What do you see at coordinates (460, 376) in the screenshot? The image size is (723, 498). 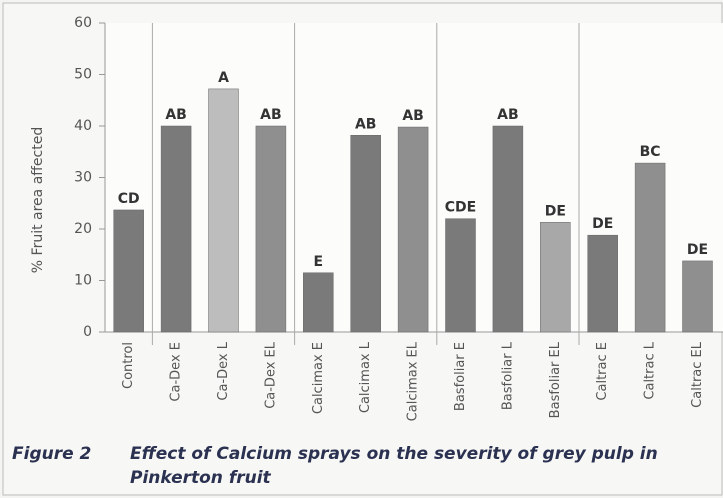 I see `x-tick-label: Basfoliar E` at bounding box center [460, 376].